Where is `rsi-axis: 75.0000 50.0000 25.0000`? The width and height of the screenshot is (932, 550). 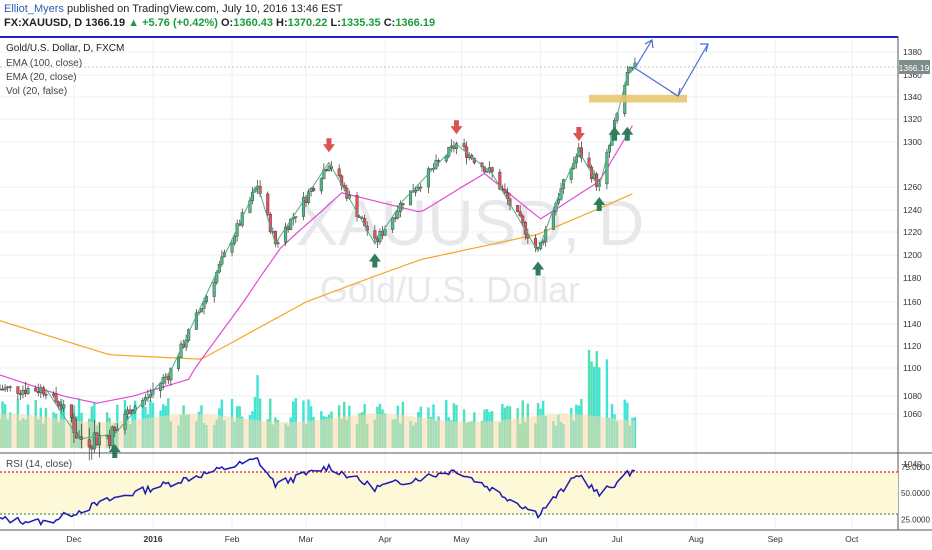
rsi-axis: 75.0000 50.0000 25.0000 is located at coordinates (915, 494).